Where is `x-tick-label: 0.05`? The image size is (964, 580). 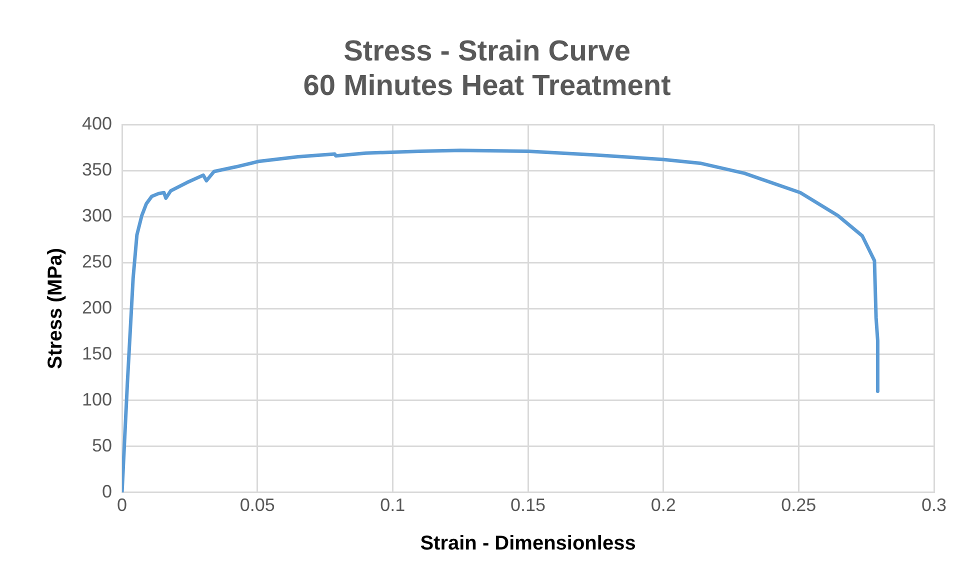
x-tick-label: 0.05 is located at coordinates (257, 505).